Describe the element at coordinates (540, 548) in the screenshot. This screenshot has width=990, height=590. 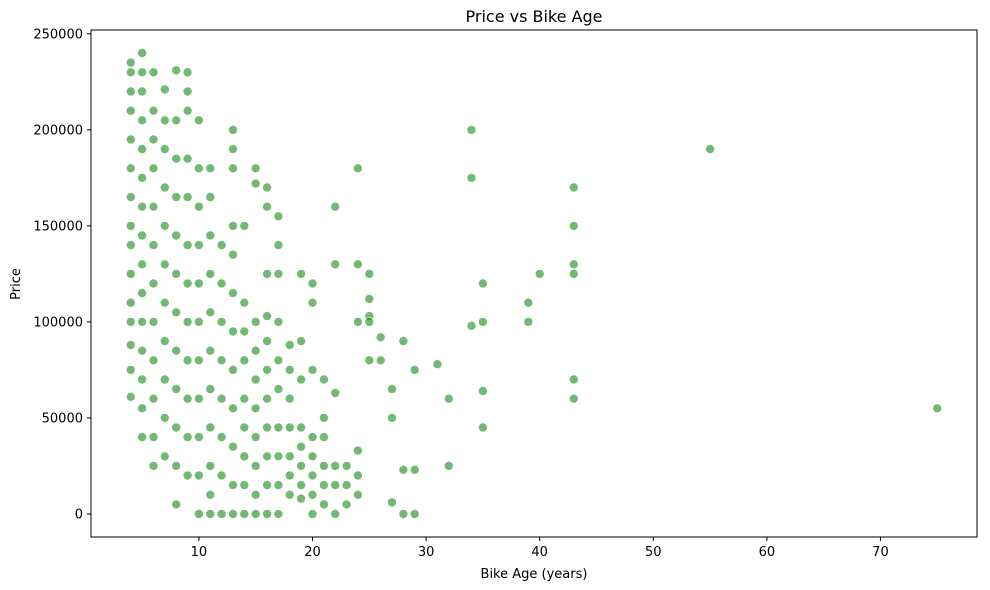
I see `x-axis-ticks: 10 20 30 40 50 60 70` at that location.